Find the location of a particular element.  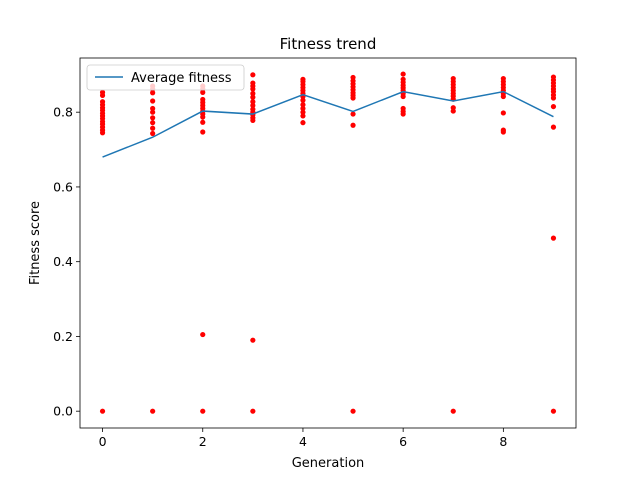

x-axis-ticks: 0 2 4 6 8 is located at coordinates (303, 438).